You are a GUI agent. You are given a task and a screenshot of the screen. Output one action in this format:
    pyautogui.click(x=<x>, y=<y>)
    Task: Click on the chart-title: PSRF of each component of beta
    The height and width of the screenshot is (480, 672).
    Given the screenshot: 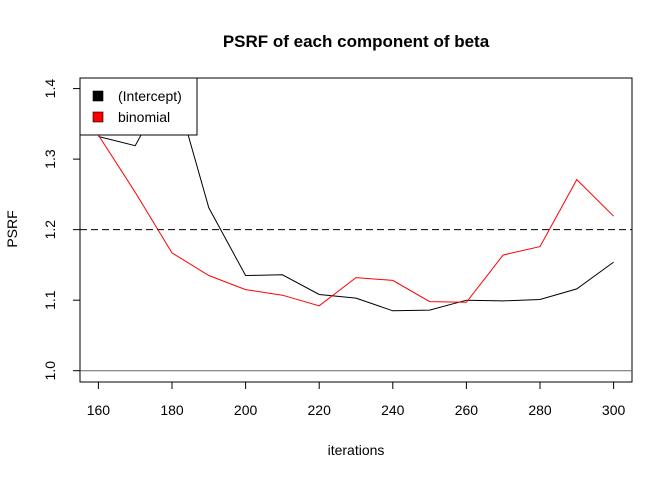 What is the action you would take?
    pyautogui.click(x=356, y=41)
    